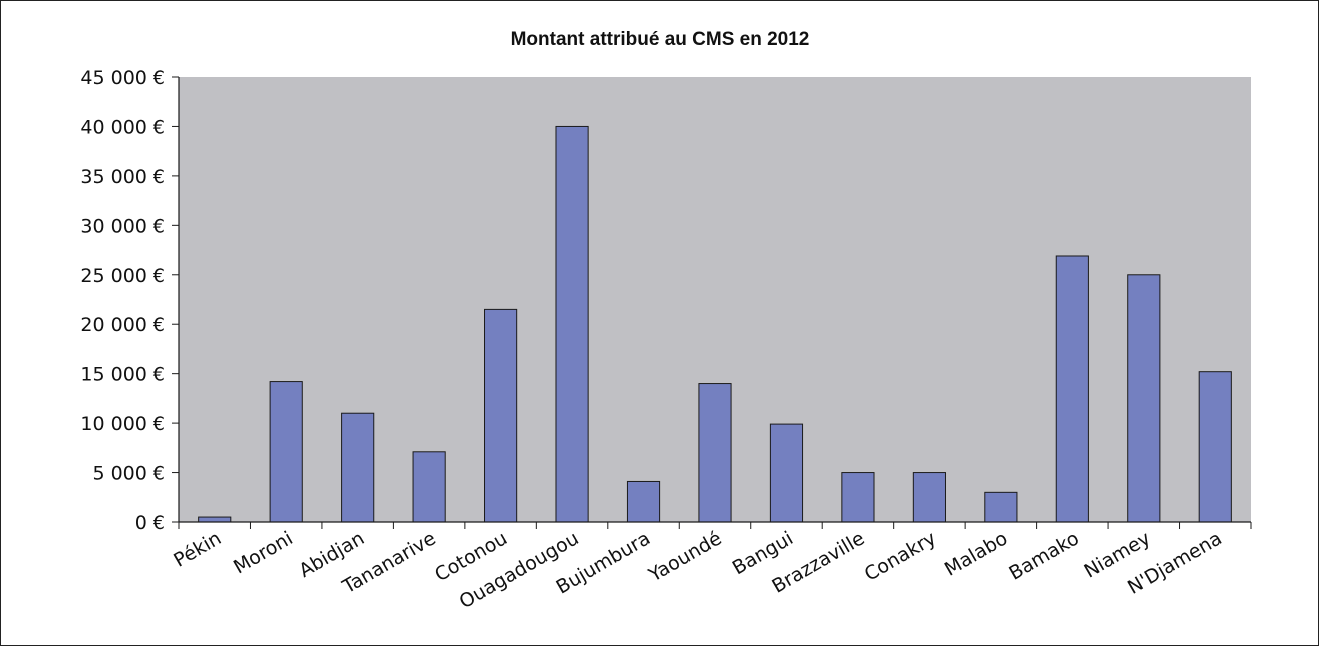 Image resolution: width=1319 pixels, height=647 pixels. Describe the element at coordinates (128, 474) in the screenshot. I see `y-tick-label: 5 000 €` at that location.